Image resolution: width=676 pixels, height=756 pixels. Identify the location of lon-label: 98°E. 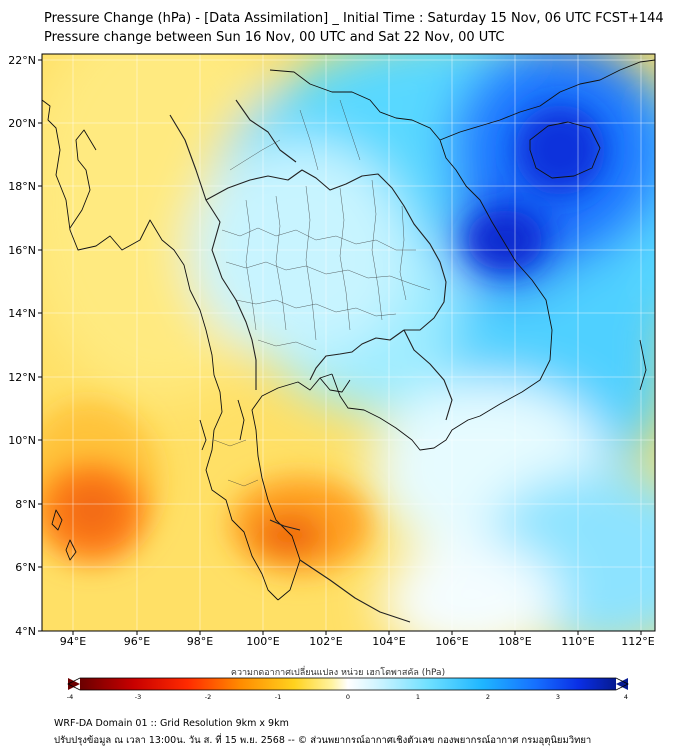
(200, 641).